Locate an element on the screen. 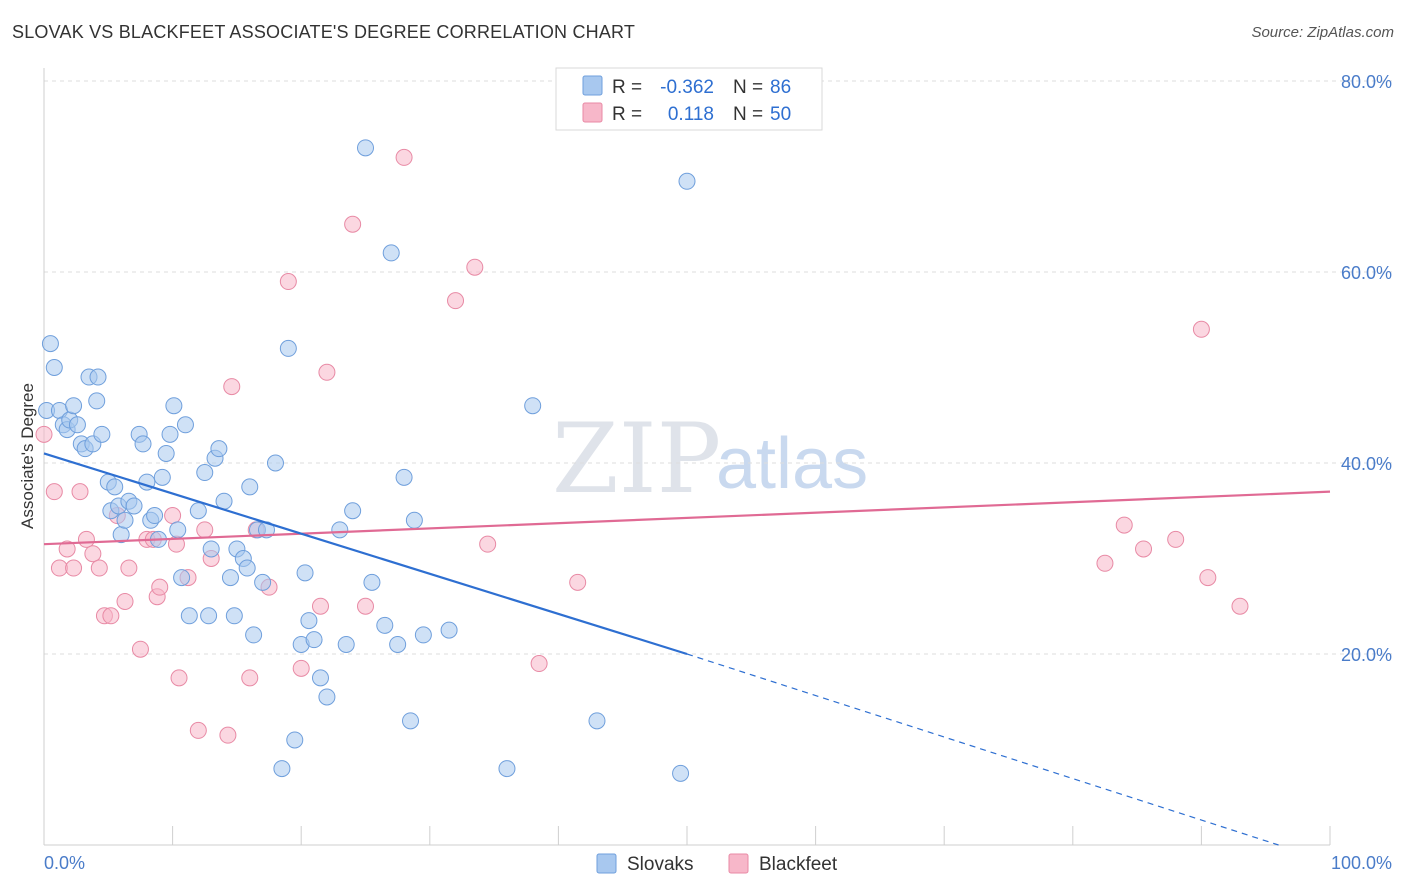  x-tick-label-max: 100.0% is located at coordinates (1361, 863).